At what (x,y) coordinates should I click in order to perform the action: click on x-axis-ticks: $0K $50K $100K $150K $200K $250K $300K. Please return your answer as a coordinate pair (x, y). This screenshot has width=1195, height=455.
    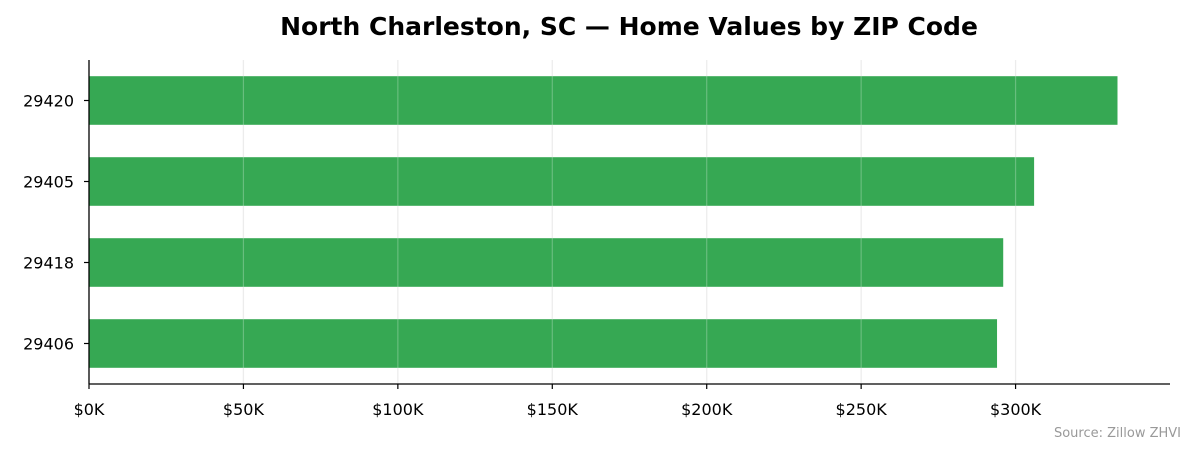
    Looking at the image, I should click on (558, 401).